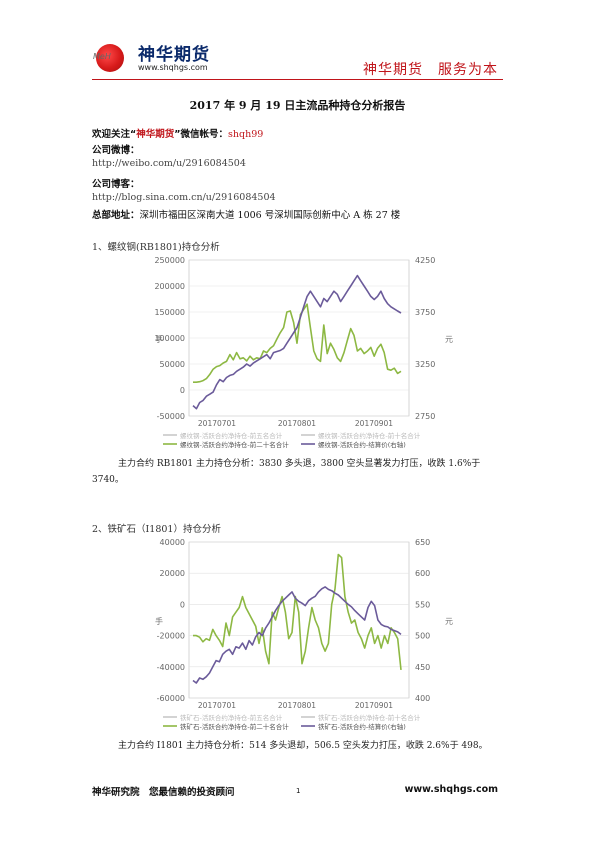 This screenshot has height=842, width=595. Describe the element at coordinates (234, 444) in the screenshot. I see `legend-entry: 螺纹钢-活跃合约净持仓-前二十名合计` at that location.